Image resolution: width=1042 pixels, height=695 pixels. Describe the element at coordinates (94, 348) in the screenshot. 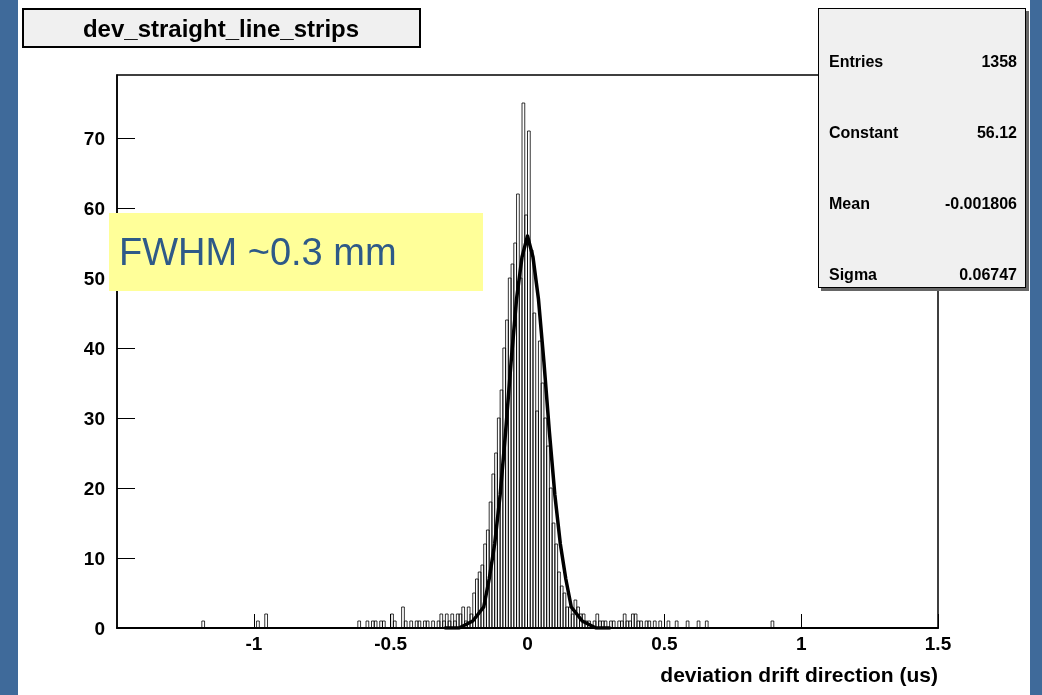

I see `y-tick-label: 40` at that location.